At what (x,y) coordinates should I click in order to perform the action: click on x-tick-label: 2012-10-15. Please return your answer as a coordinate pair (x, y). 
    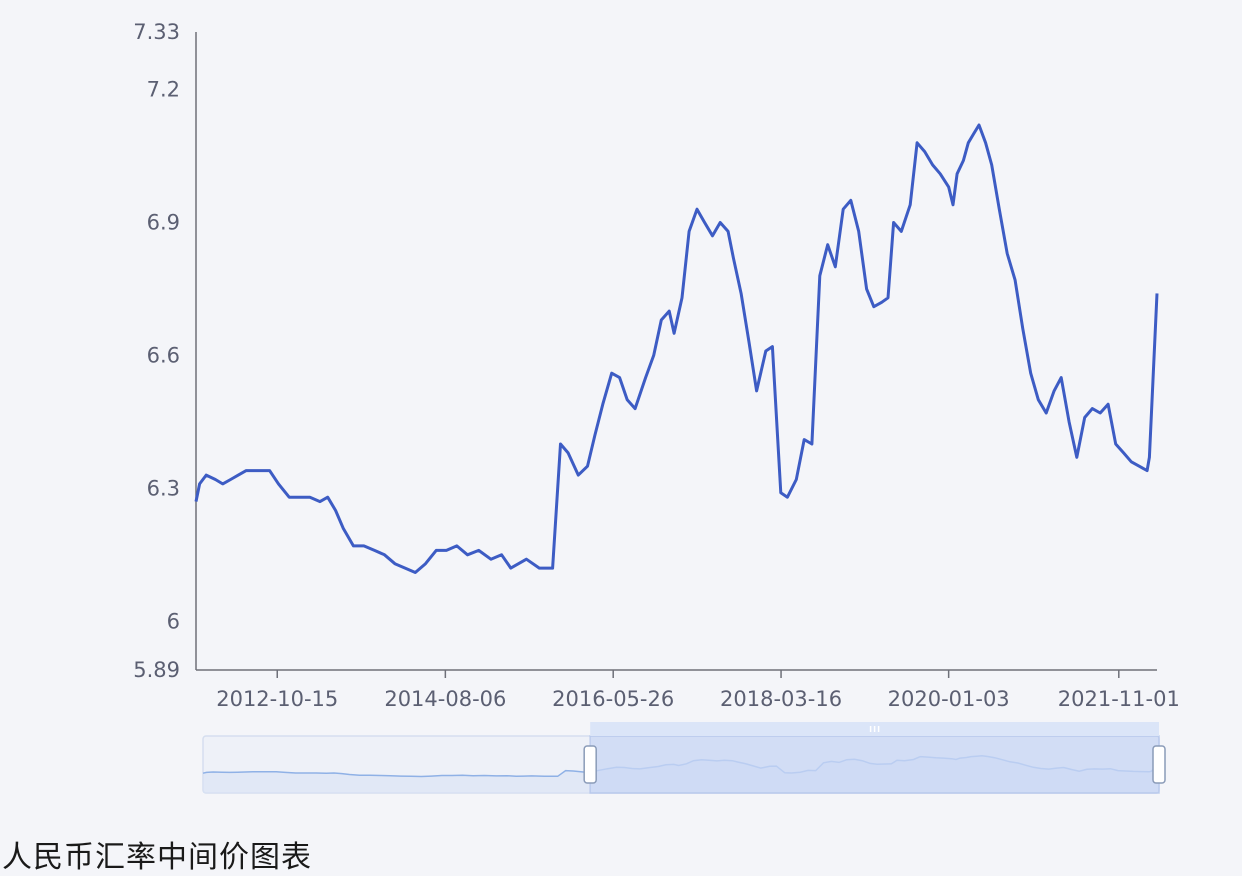
    Looking at the image, I should click on (277, 699).